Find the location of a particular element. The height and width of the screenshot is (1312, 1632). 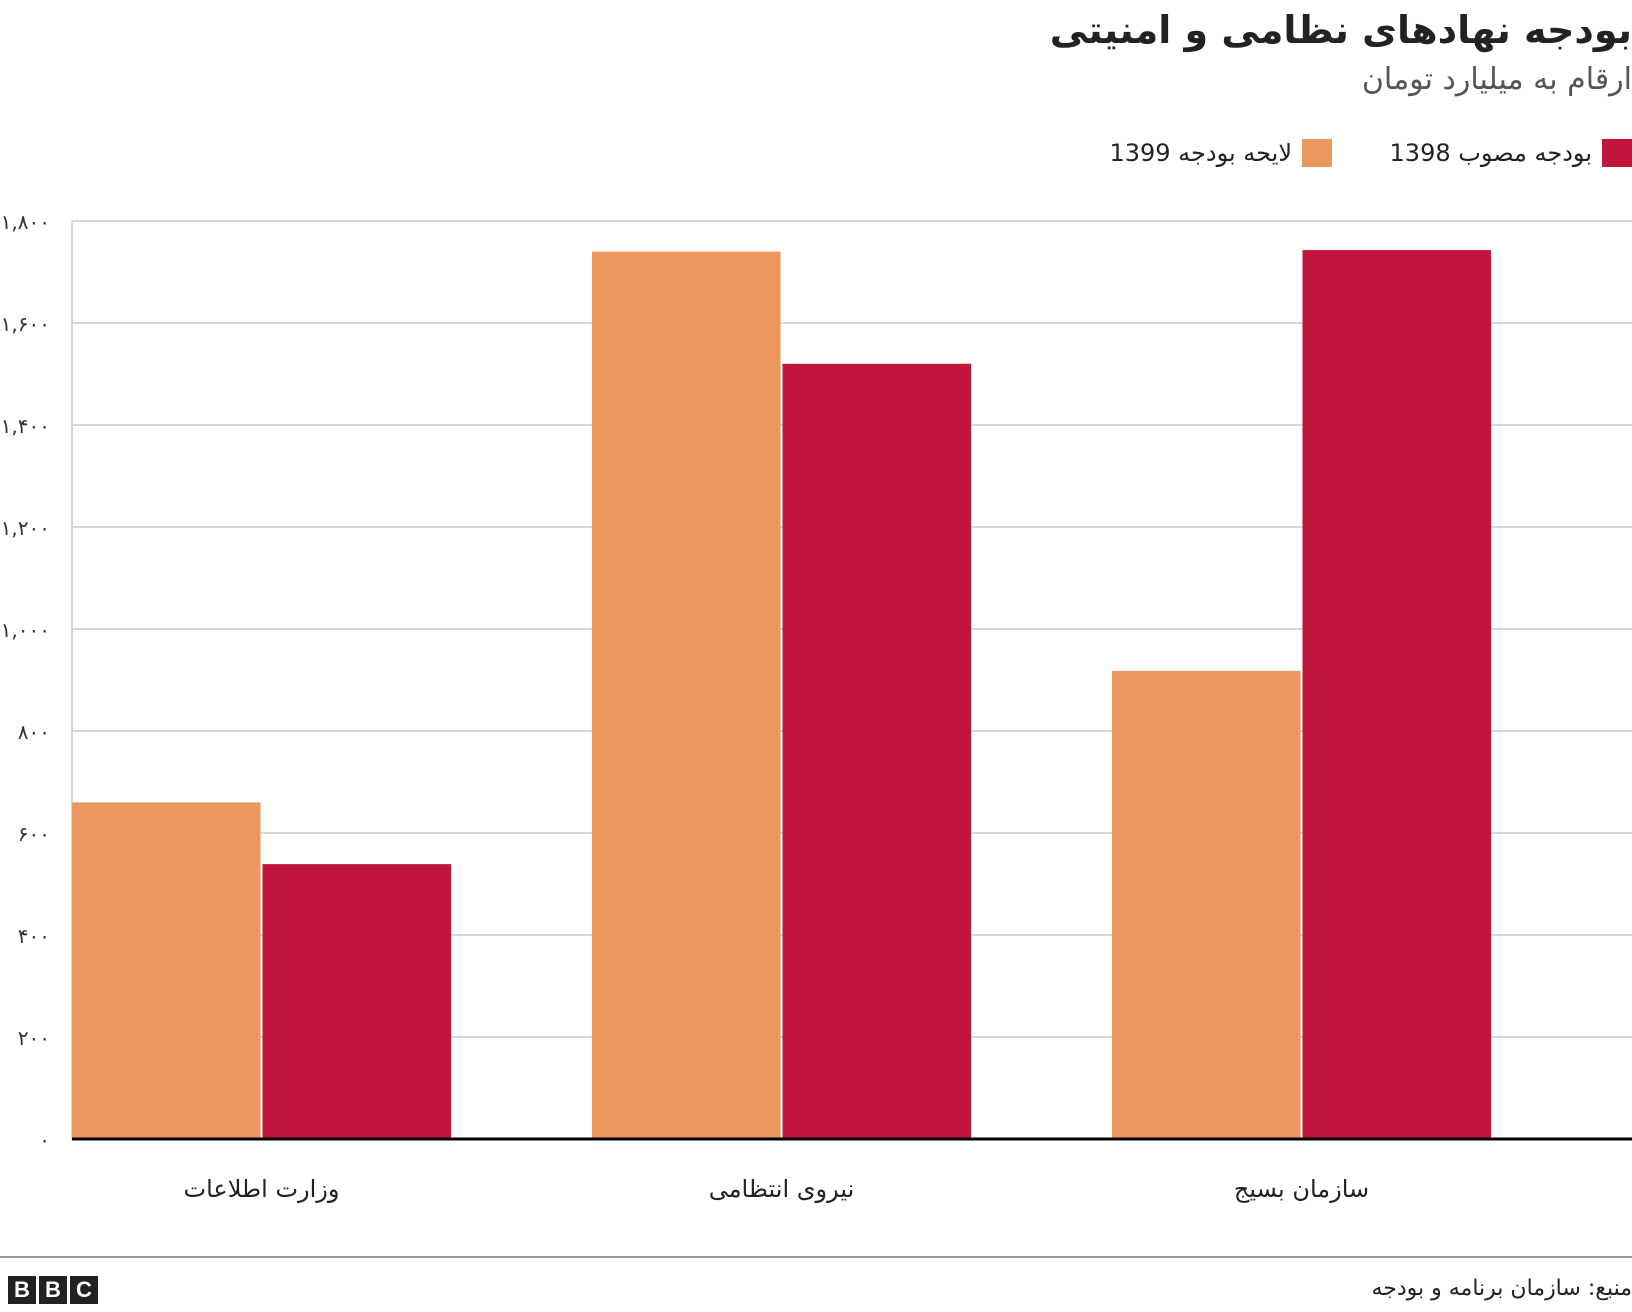

bbc-logo-b2: B is located at coordinates (53, 1290).